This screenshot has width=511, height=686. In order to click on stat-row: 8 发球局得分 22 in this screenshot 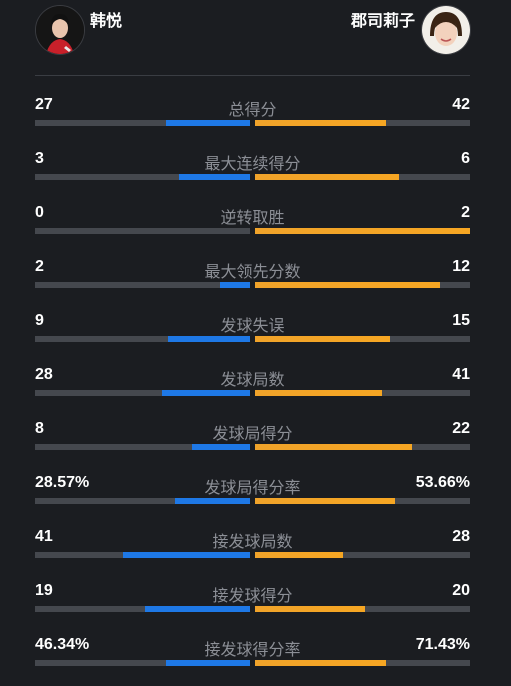, I will do `click(252, 445)`.